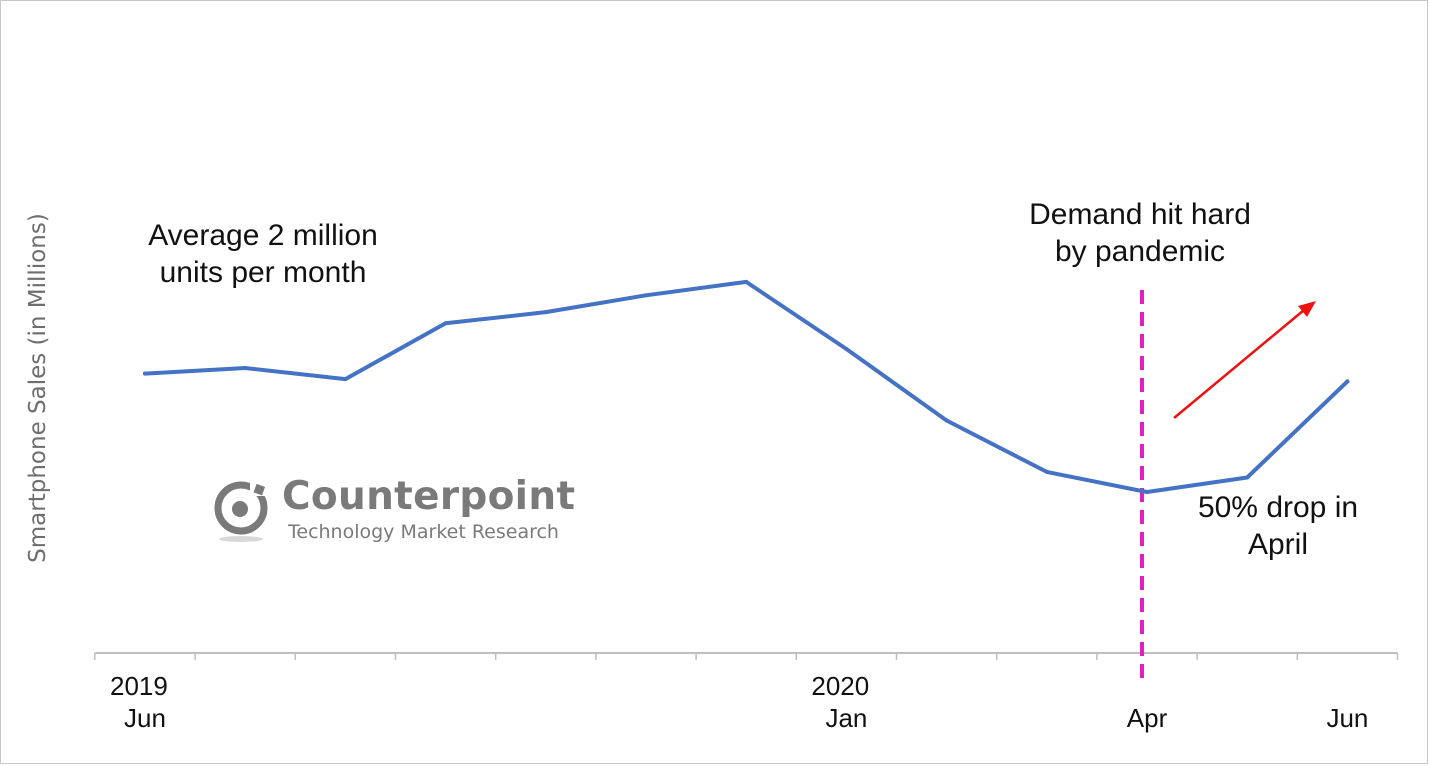 The image size is (1430, 766). What do you see at coordinates (1277, 544) in the screenshot?
I see `annotation-drop-line-2: April` at bounding box center [1277, 544].